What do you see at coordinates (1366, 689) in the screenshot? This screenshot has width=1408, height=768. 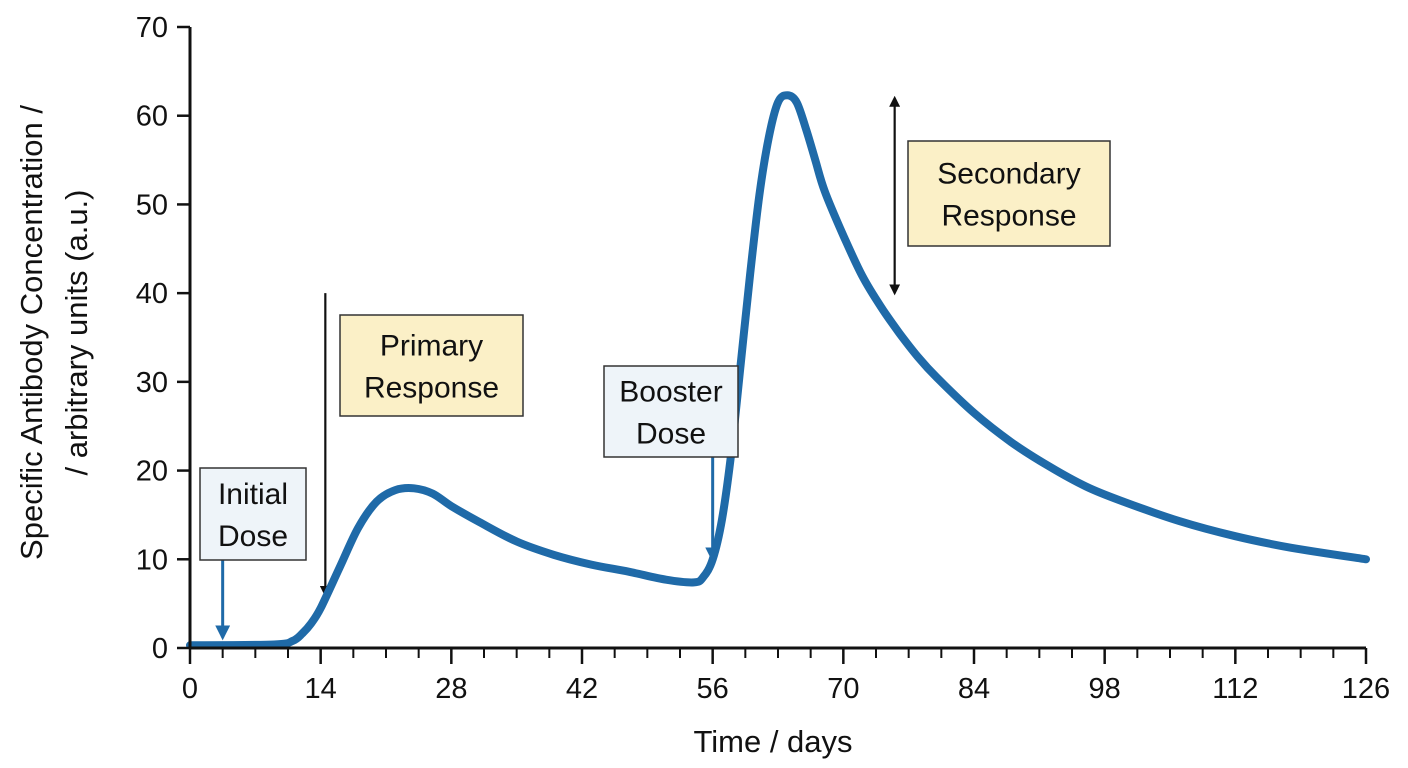 I see `x-tick-label: 126` at bounding box center [1366, 689].